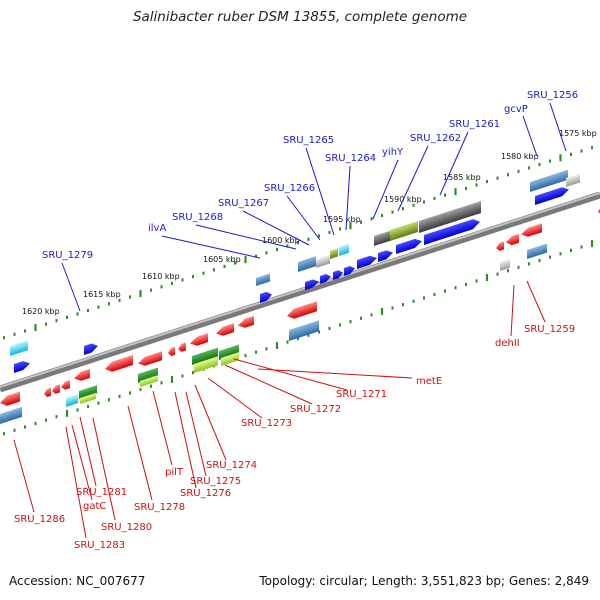 This screenshot has width=600, height=600. I want to click on reverse-gene-label: SRU_1278, so click(159, 507).